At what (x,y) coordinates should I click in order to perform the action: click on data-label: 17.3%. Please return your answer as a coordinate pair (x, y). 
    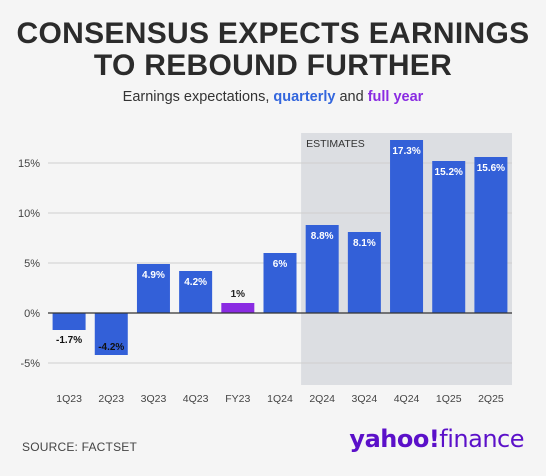
    Looking at the image, I should click on (406, 151).